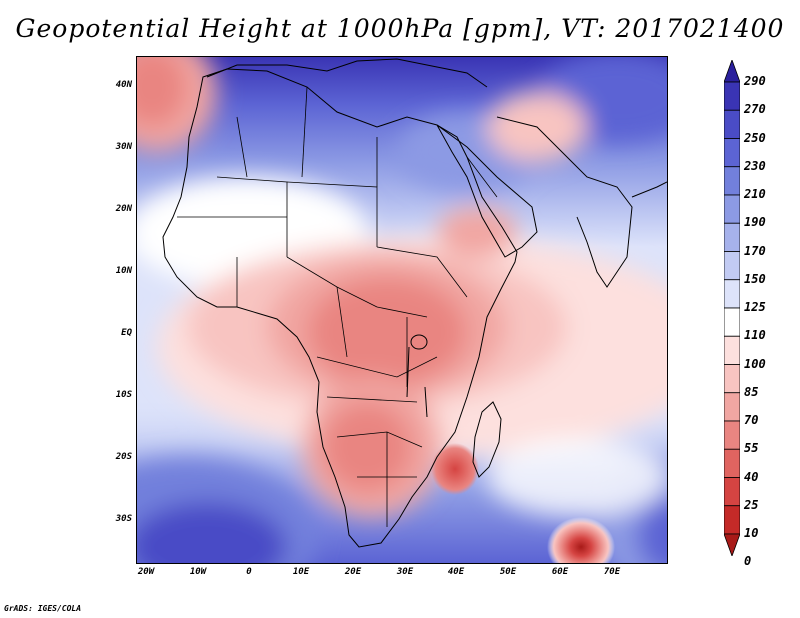 The height and width of the screenshot is (618, 800). I want to click on lon-label-60e: 60E, so click(560, 572).